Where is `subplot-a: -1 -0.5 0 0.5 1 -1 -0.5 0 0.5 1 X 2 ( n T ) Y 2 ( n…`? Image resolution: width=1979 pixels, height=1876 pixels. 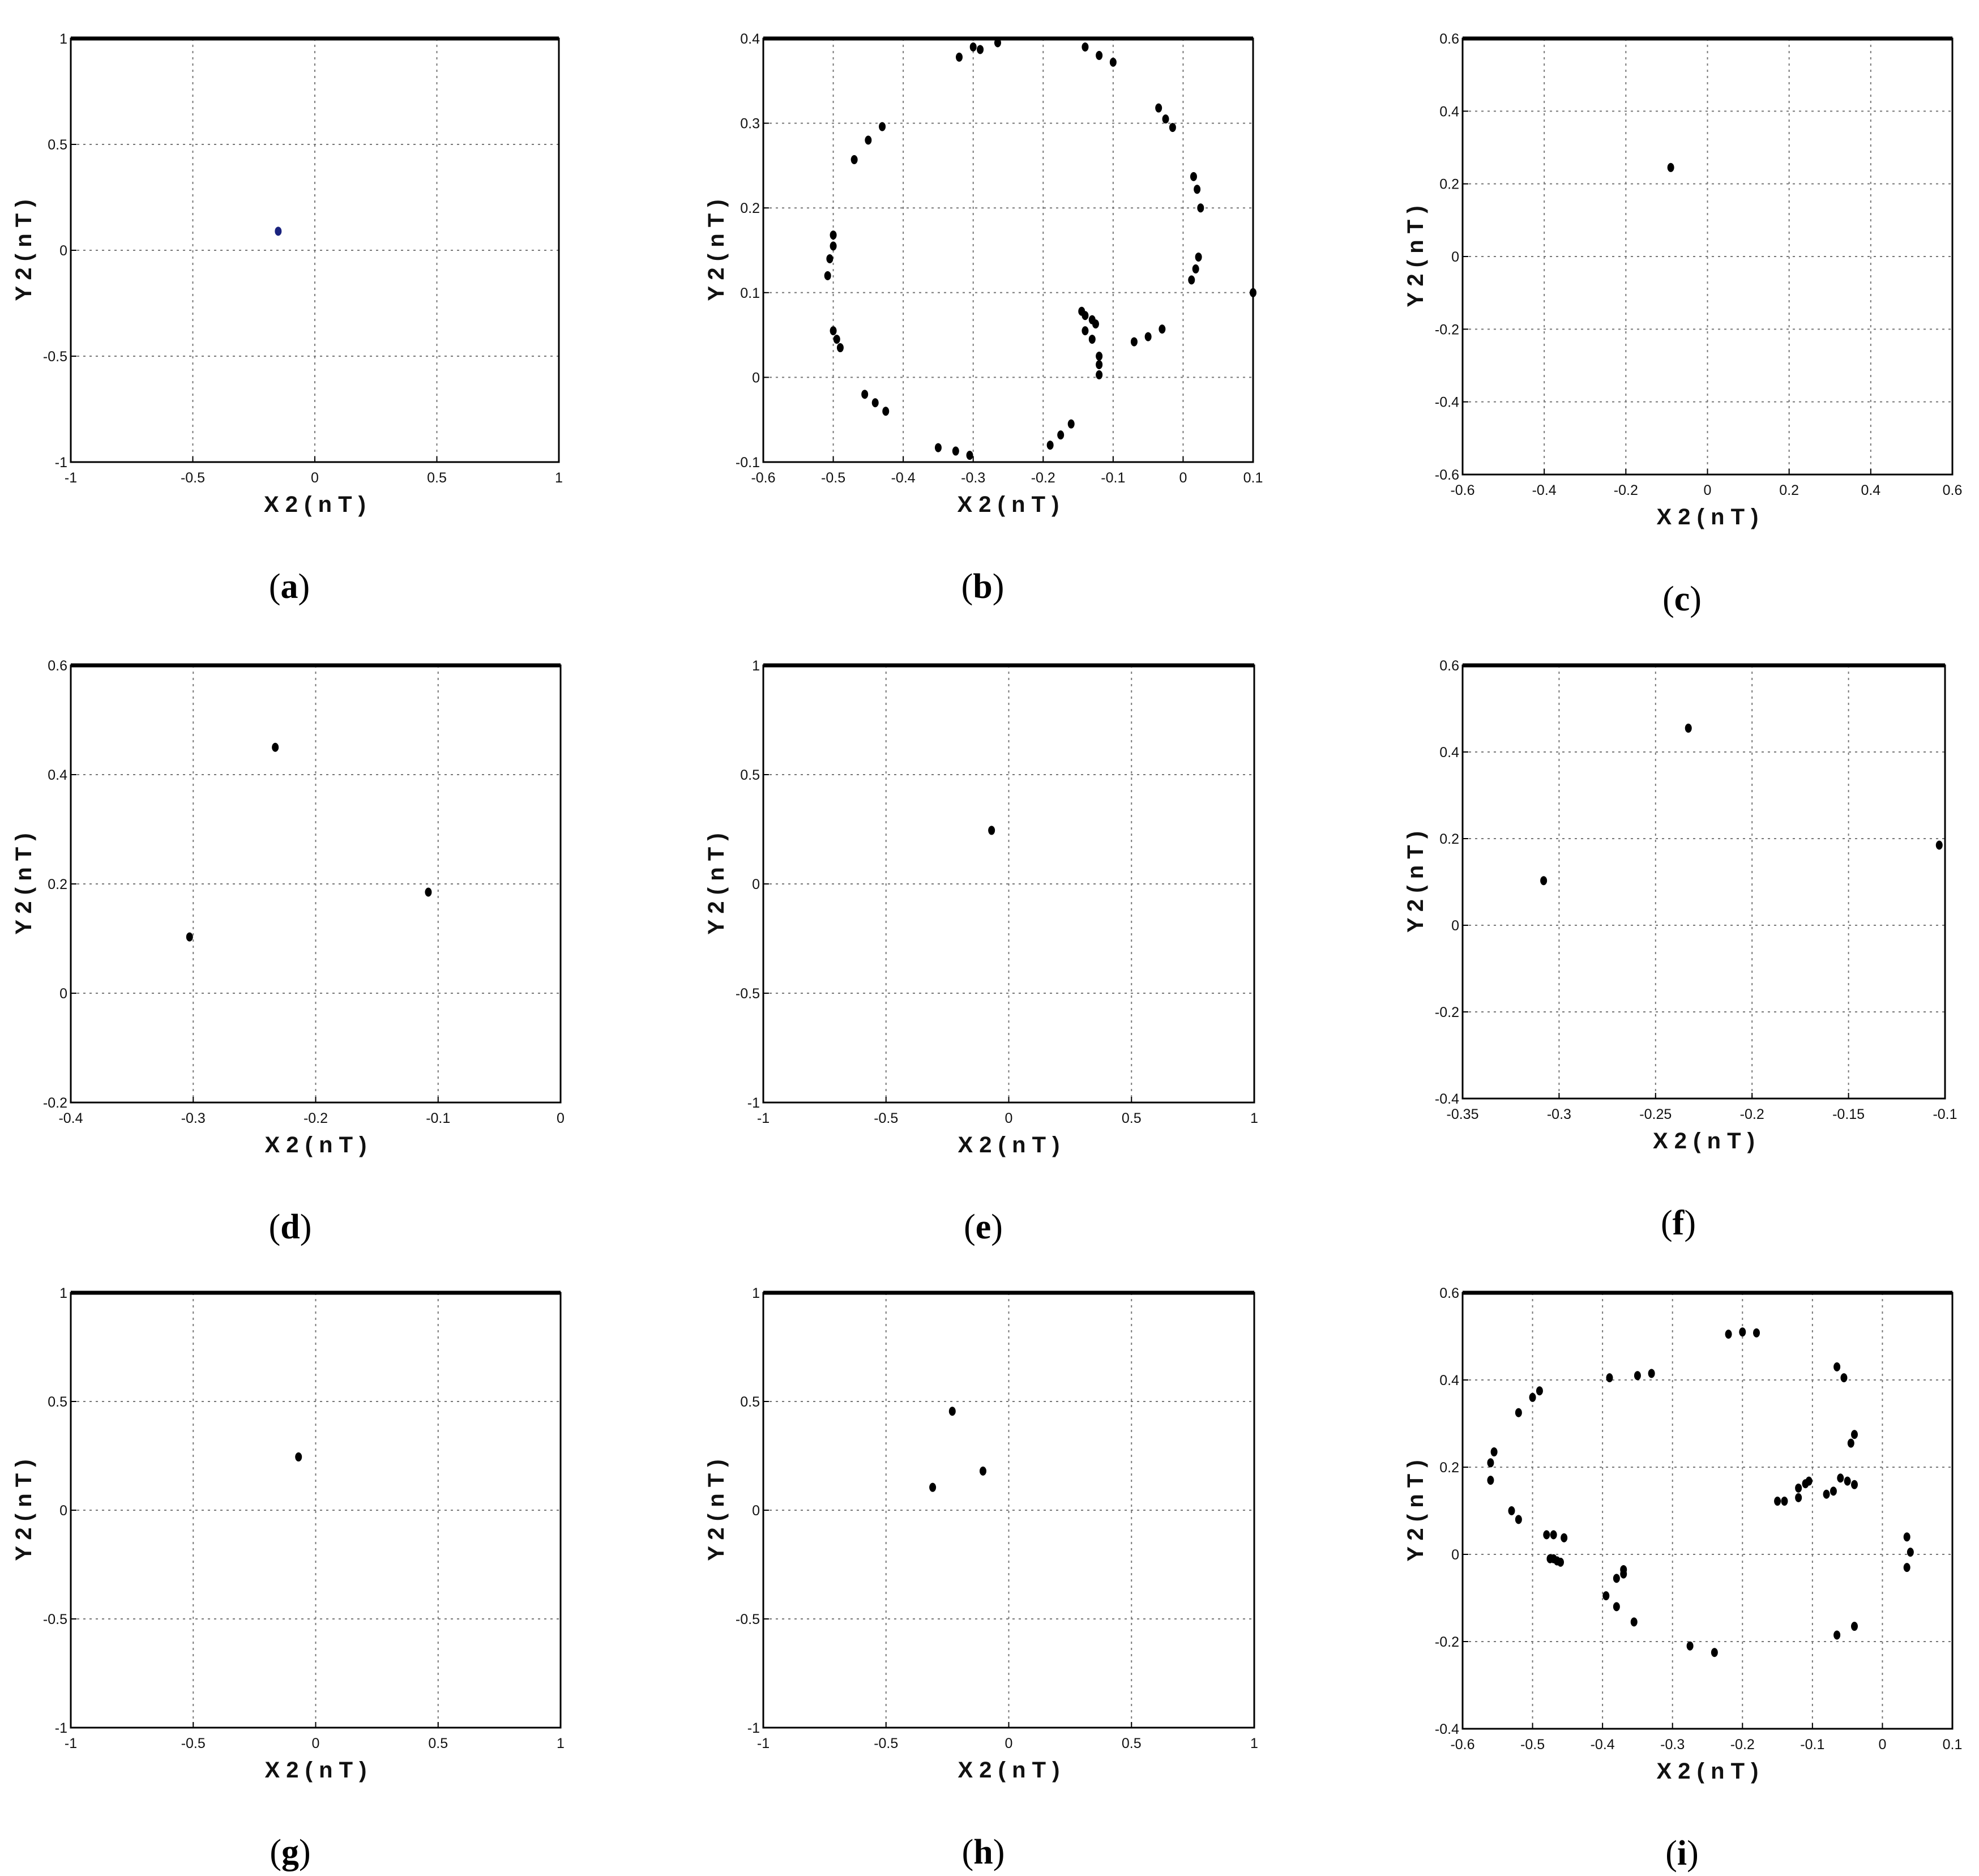
subplot-a: -1 -0.5 0 0.5 1 -1 -0.5 0 0.5 1 X 2 ( n T ) Y 2 ( n… is located at coordinates (287, 318).